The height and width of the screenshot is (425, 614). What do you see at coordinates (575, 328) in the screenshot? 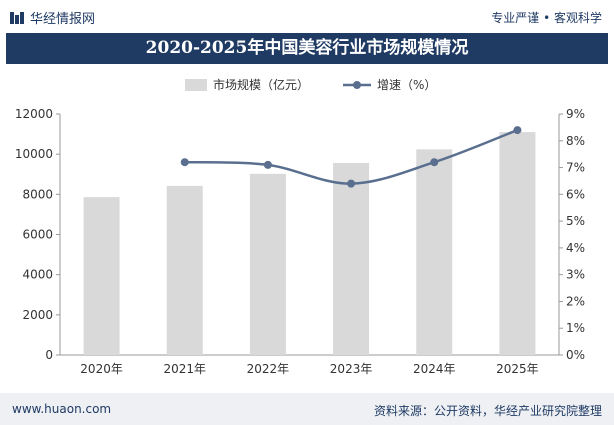
I see `y-right-tick-label: 1%` at bounding box center [575, 328].